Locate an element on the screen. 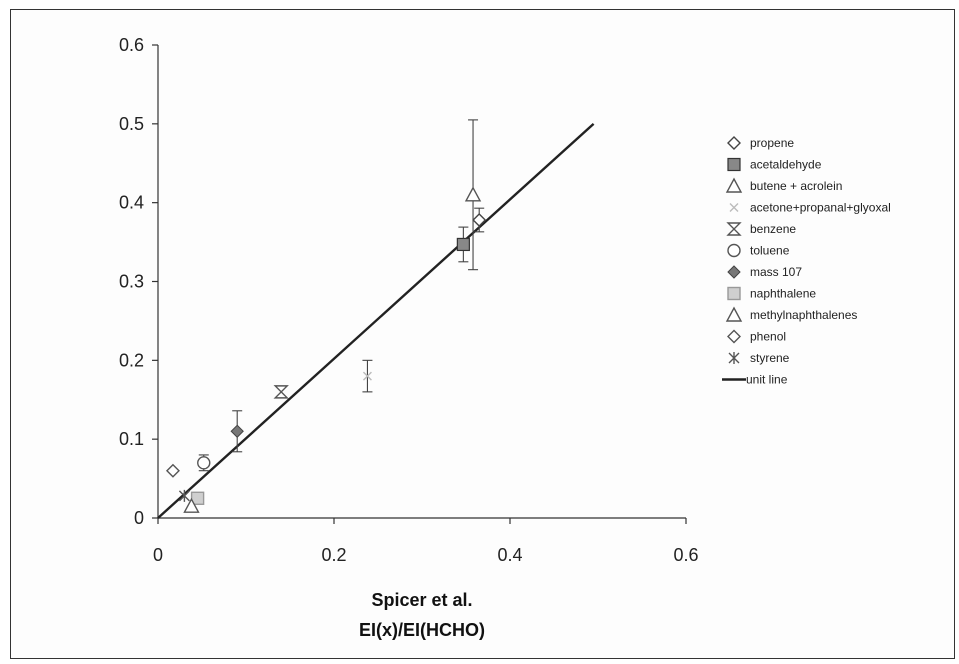  legend-entry: benzene is located at coordinates (761, 229).